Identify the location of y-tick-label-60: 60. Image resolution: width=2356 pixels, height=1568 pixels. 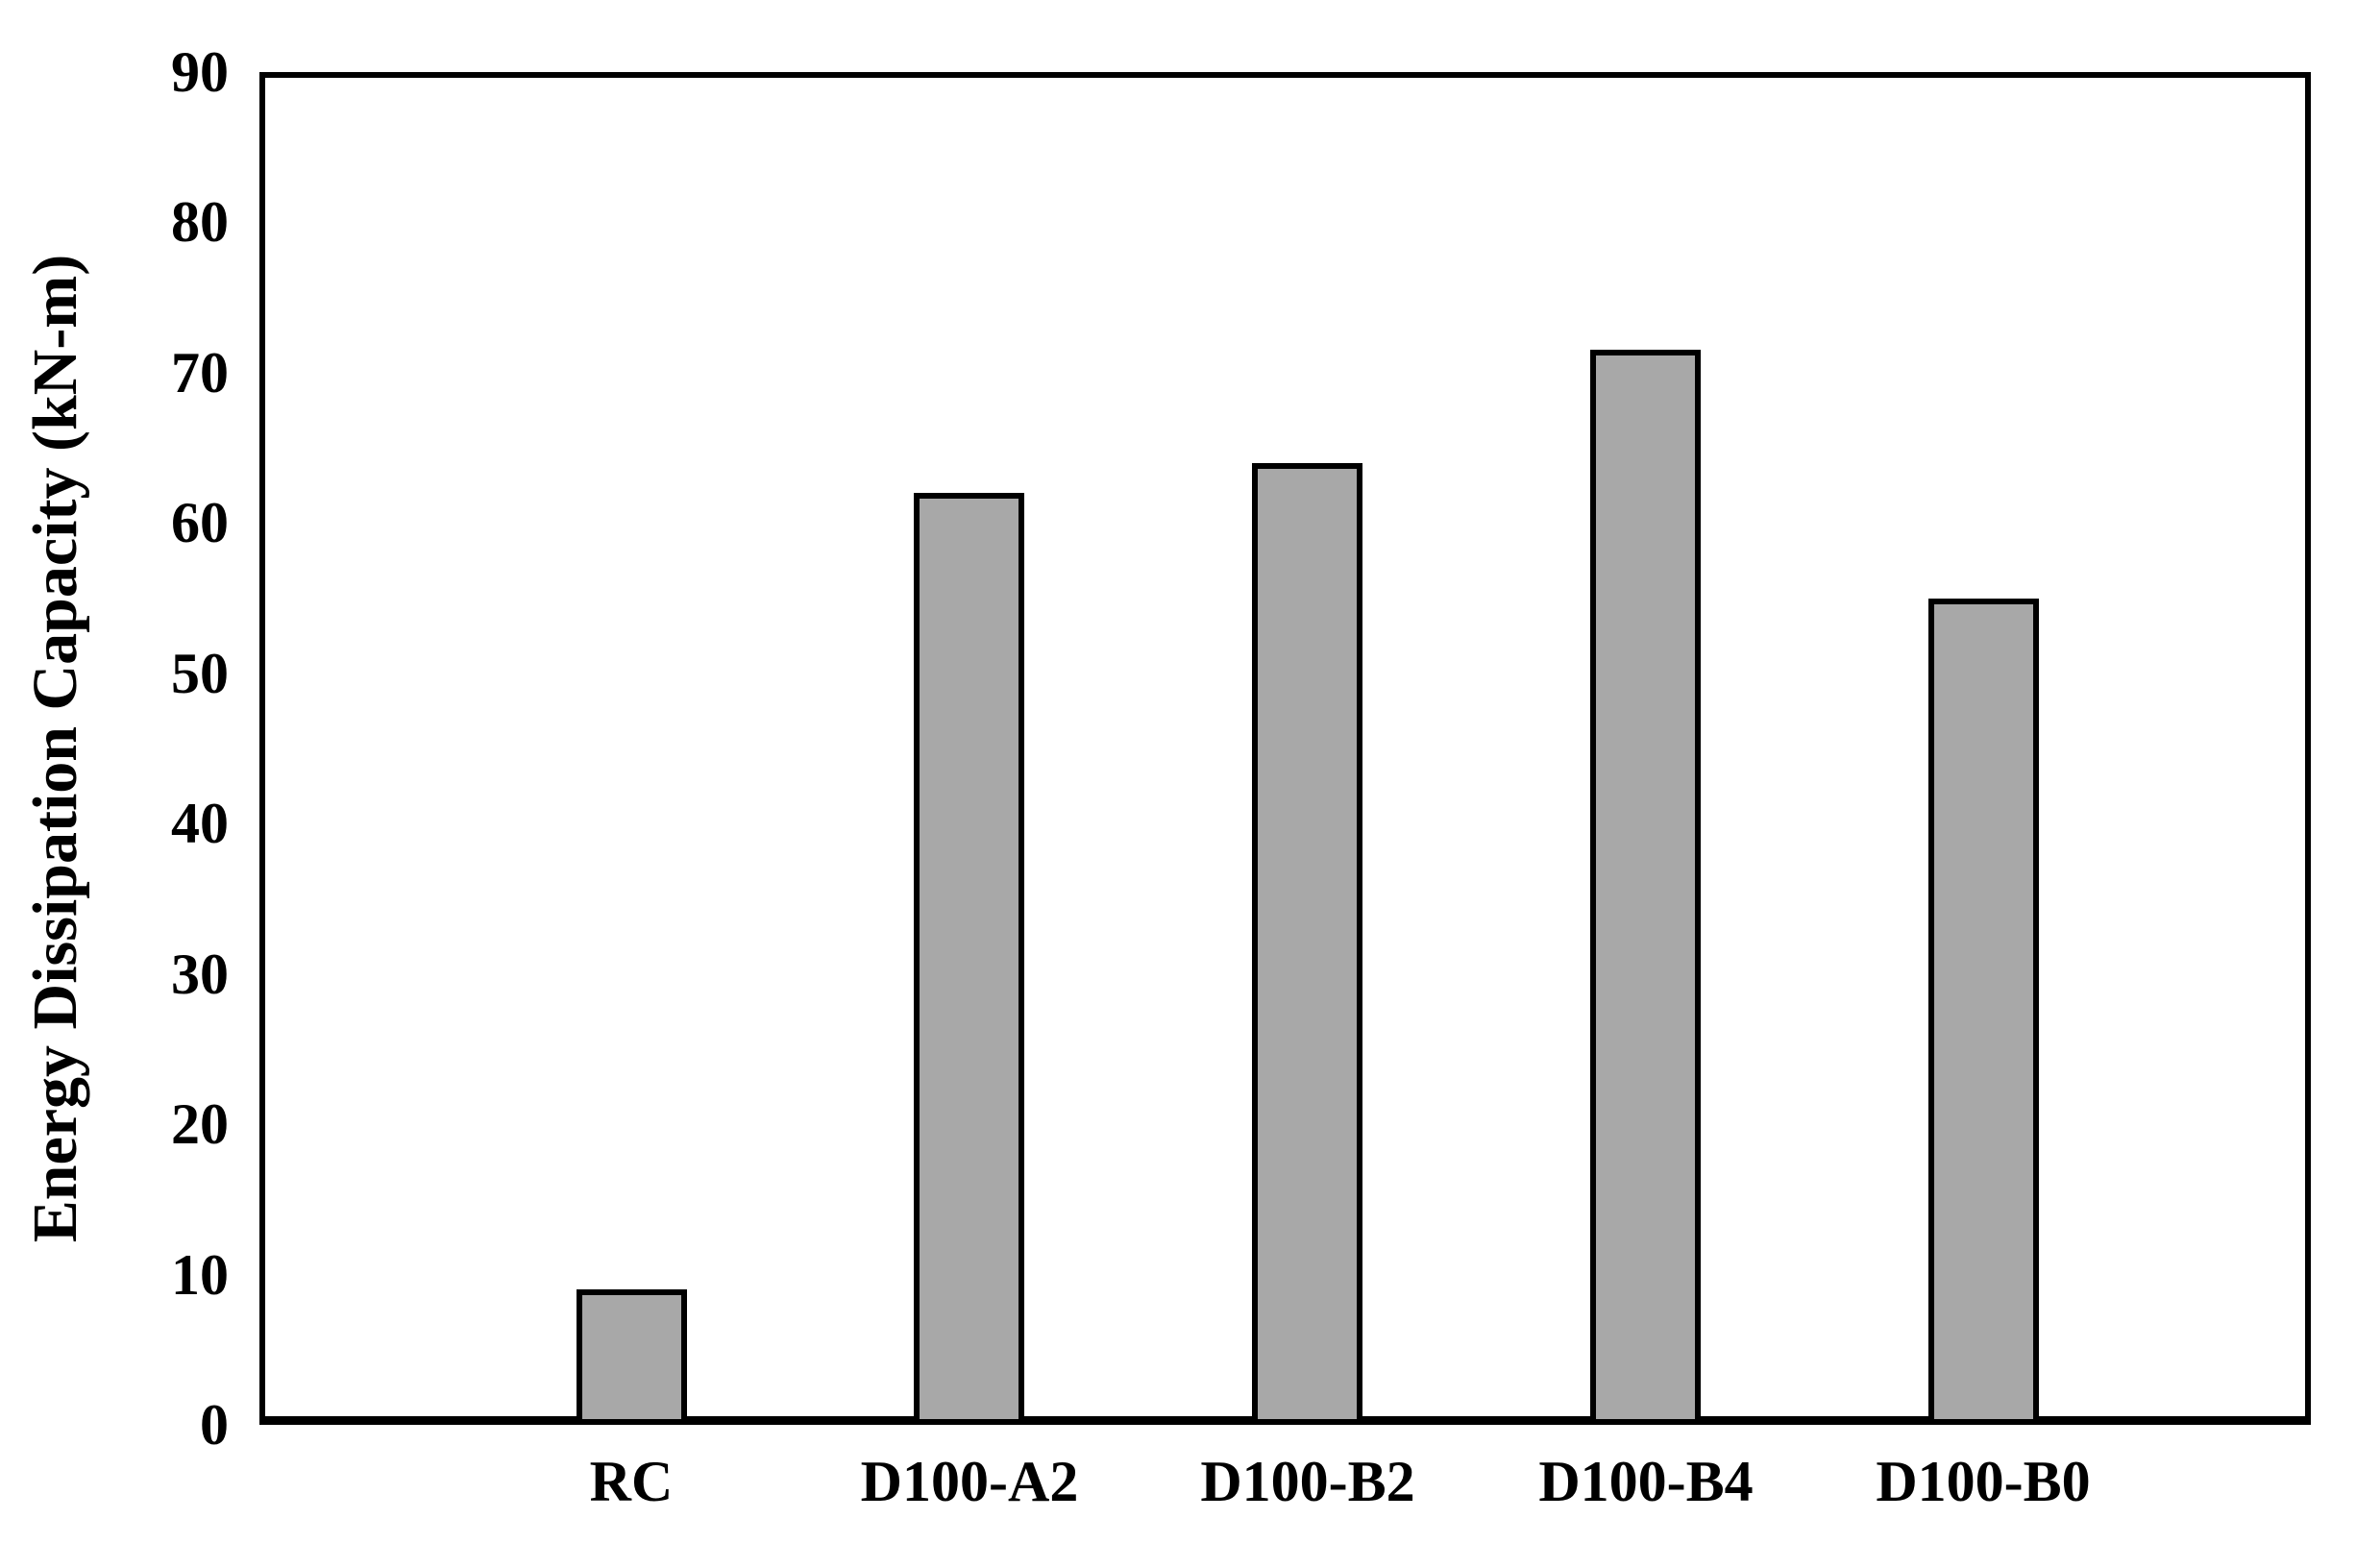
(200, 523).